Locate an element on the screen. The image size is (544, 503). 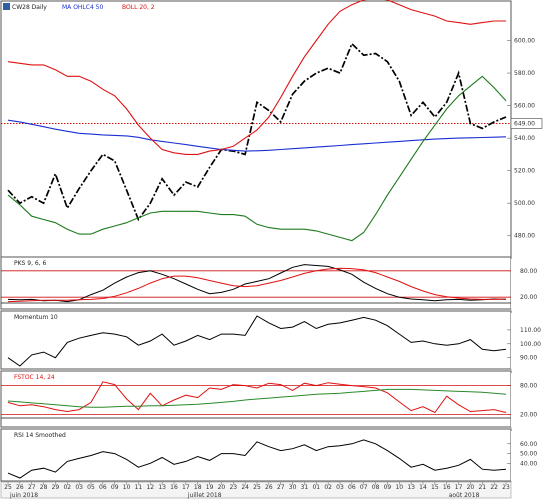
x-tick-label: 29 is located at coordinates (56, 487).